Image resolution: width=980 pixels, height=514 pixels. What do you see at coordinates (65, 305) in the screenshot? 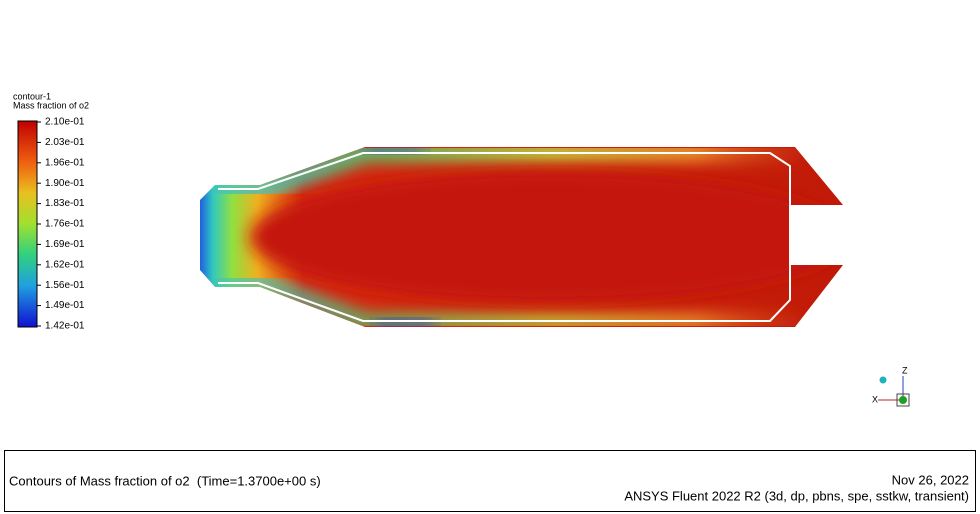
I see `colorbar-label: 1.49e-01` at bounding box center [65, 305].